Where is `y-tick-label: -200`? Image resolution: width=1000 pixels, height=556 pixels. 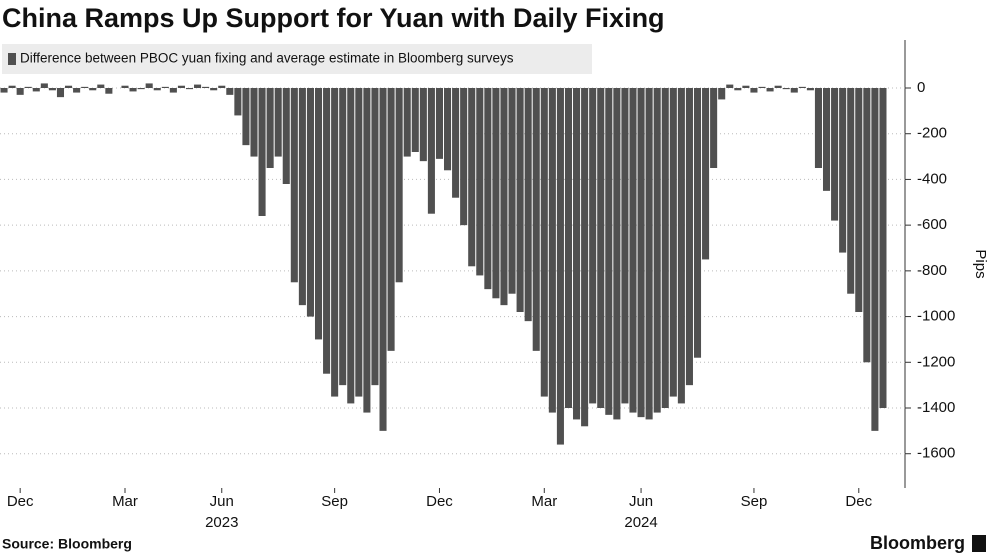 y-tick-label: -200 is located at coordinates (932, 133).